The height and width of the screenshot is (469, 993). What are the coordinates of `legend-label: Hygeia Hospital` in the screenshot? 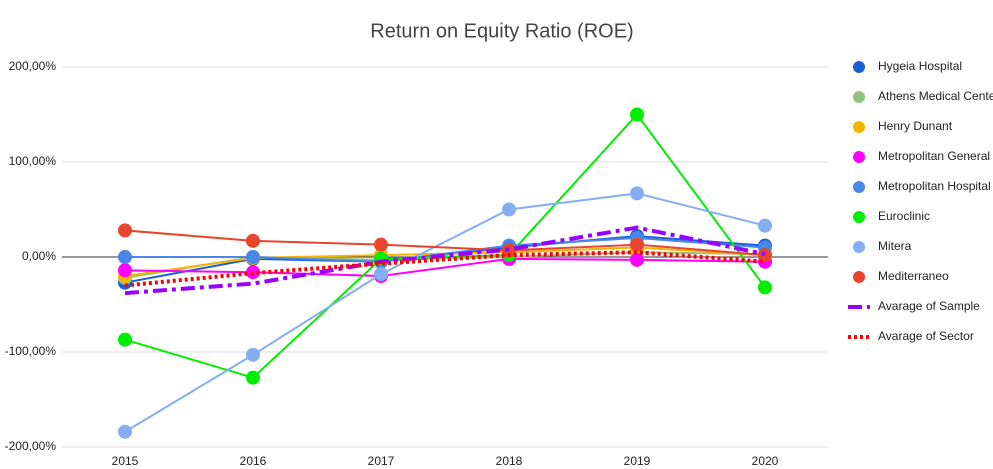 It's located at (920, 66).